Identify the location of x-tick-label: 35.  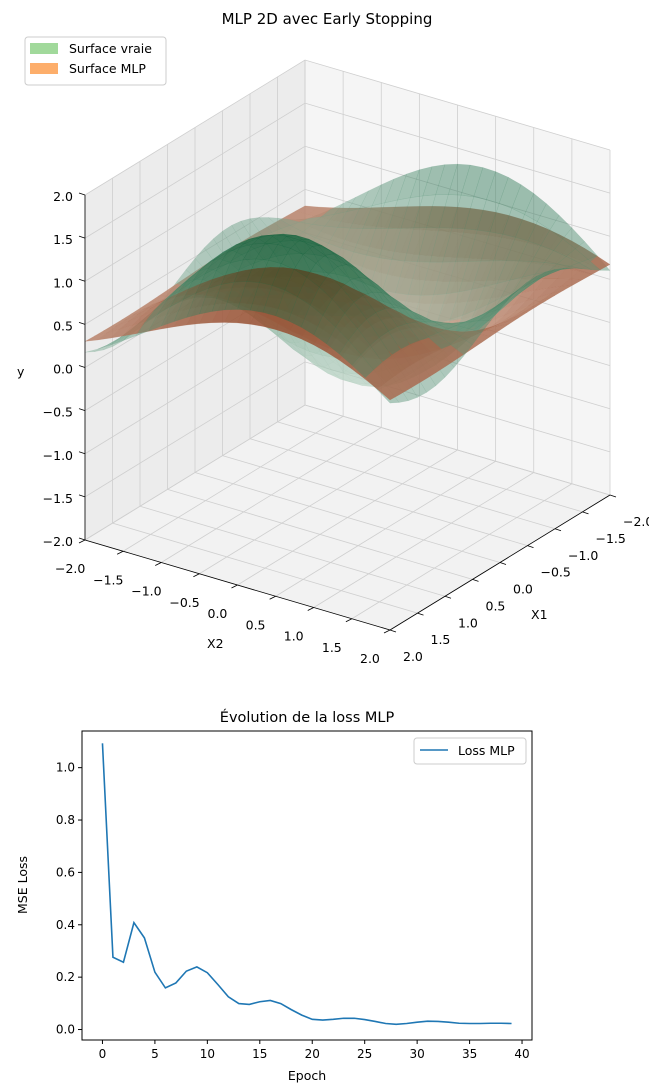
(469, 1054).